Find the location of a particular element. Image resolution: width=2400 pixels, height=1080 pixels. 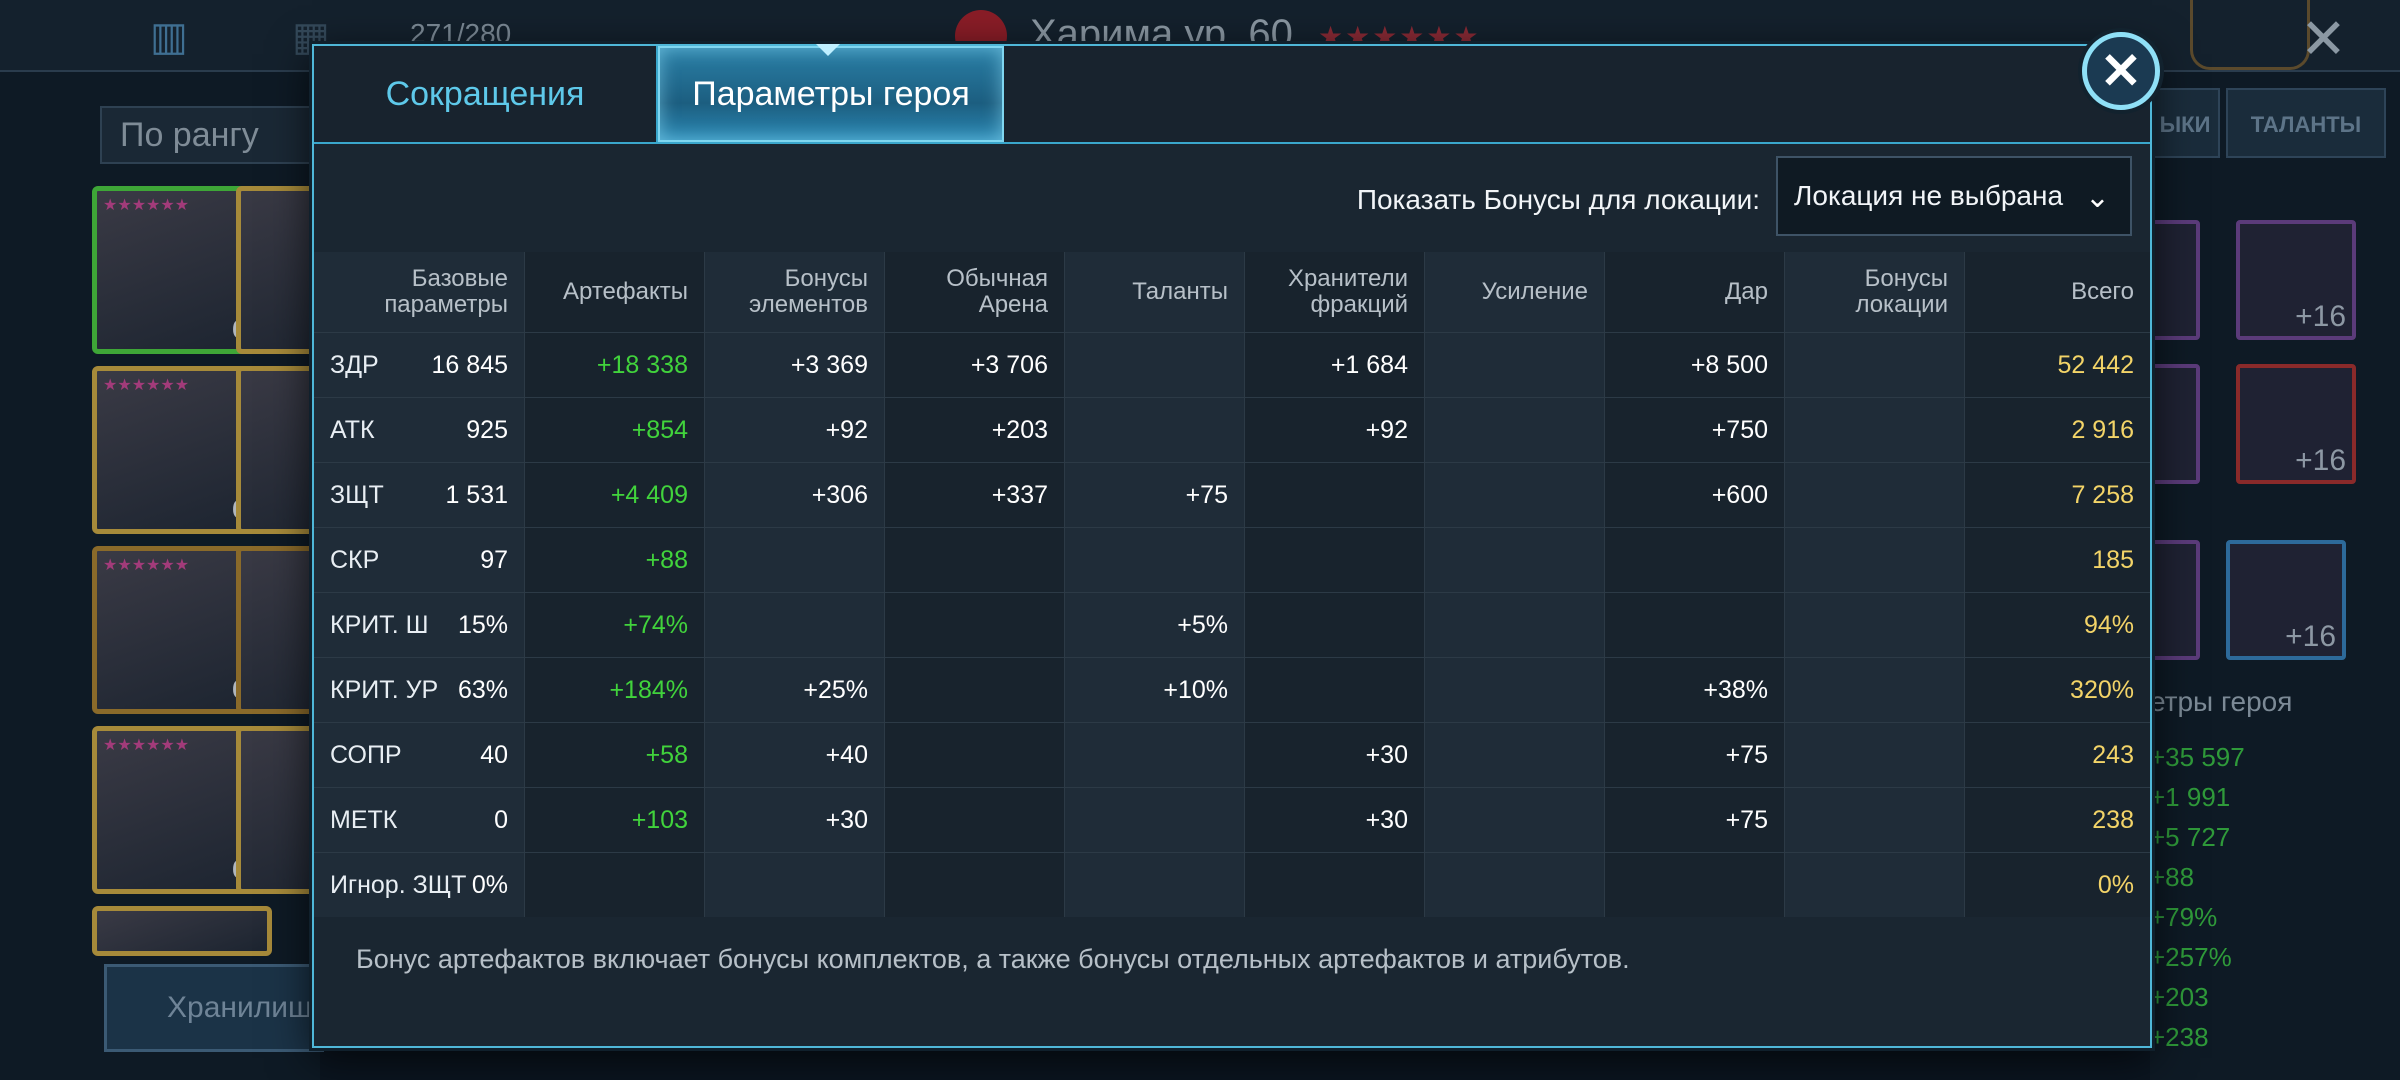

stat-base-value: 40 is located at coordinates (494, 754).